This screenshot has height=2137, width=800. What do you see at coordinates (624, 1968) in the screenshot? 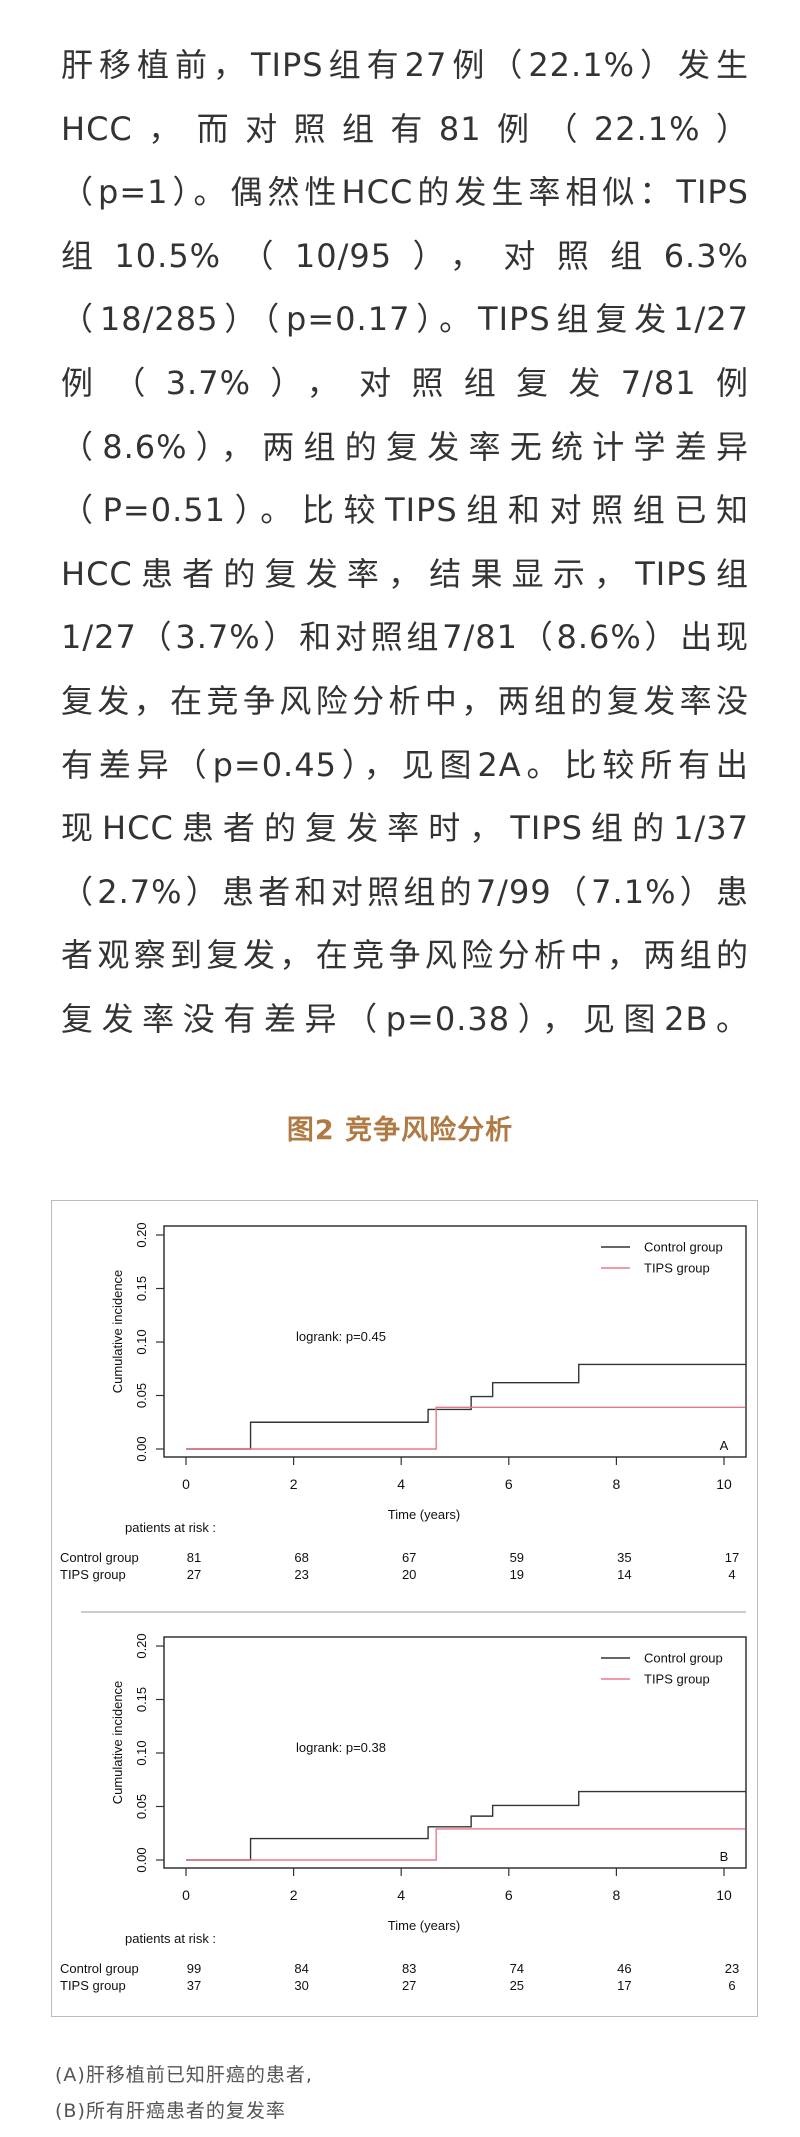
I see `risk-value: 46` at bounding box center [624, 1968].